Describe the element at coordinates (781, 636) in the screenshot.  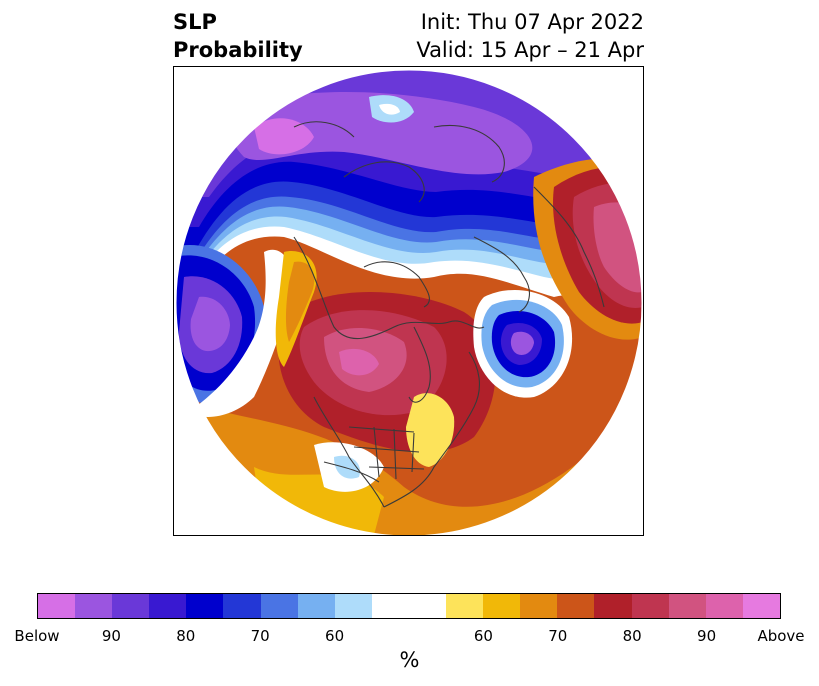
I see `colorbar-tick-label: Above` at that location.